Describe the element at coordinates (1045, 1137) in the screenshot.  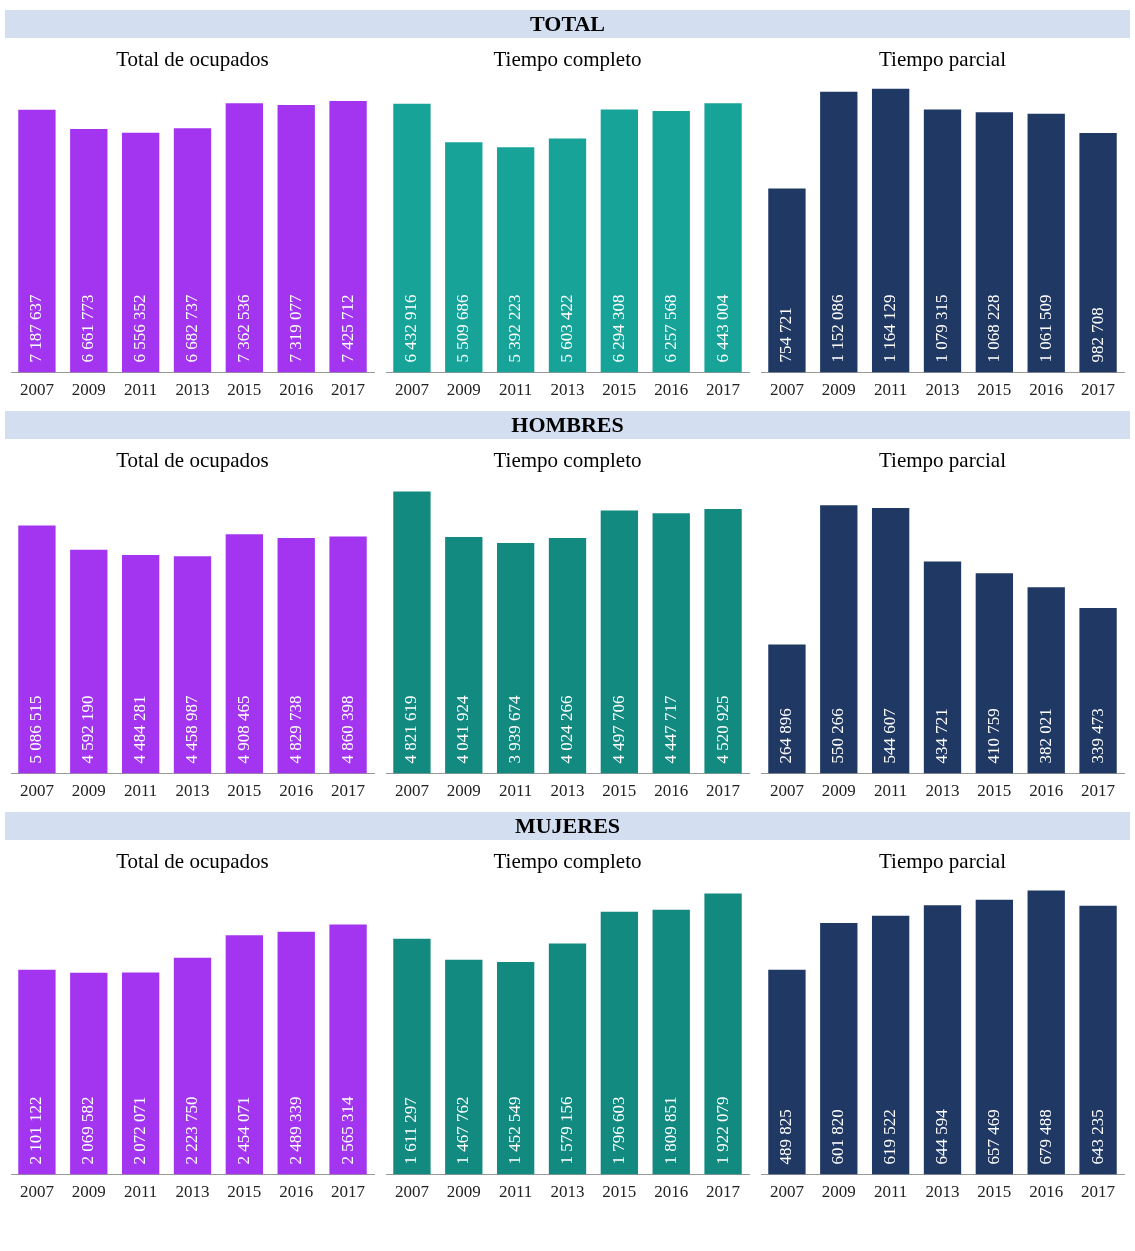
I see `data-label: 679 488` at that location.